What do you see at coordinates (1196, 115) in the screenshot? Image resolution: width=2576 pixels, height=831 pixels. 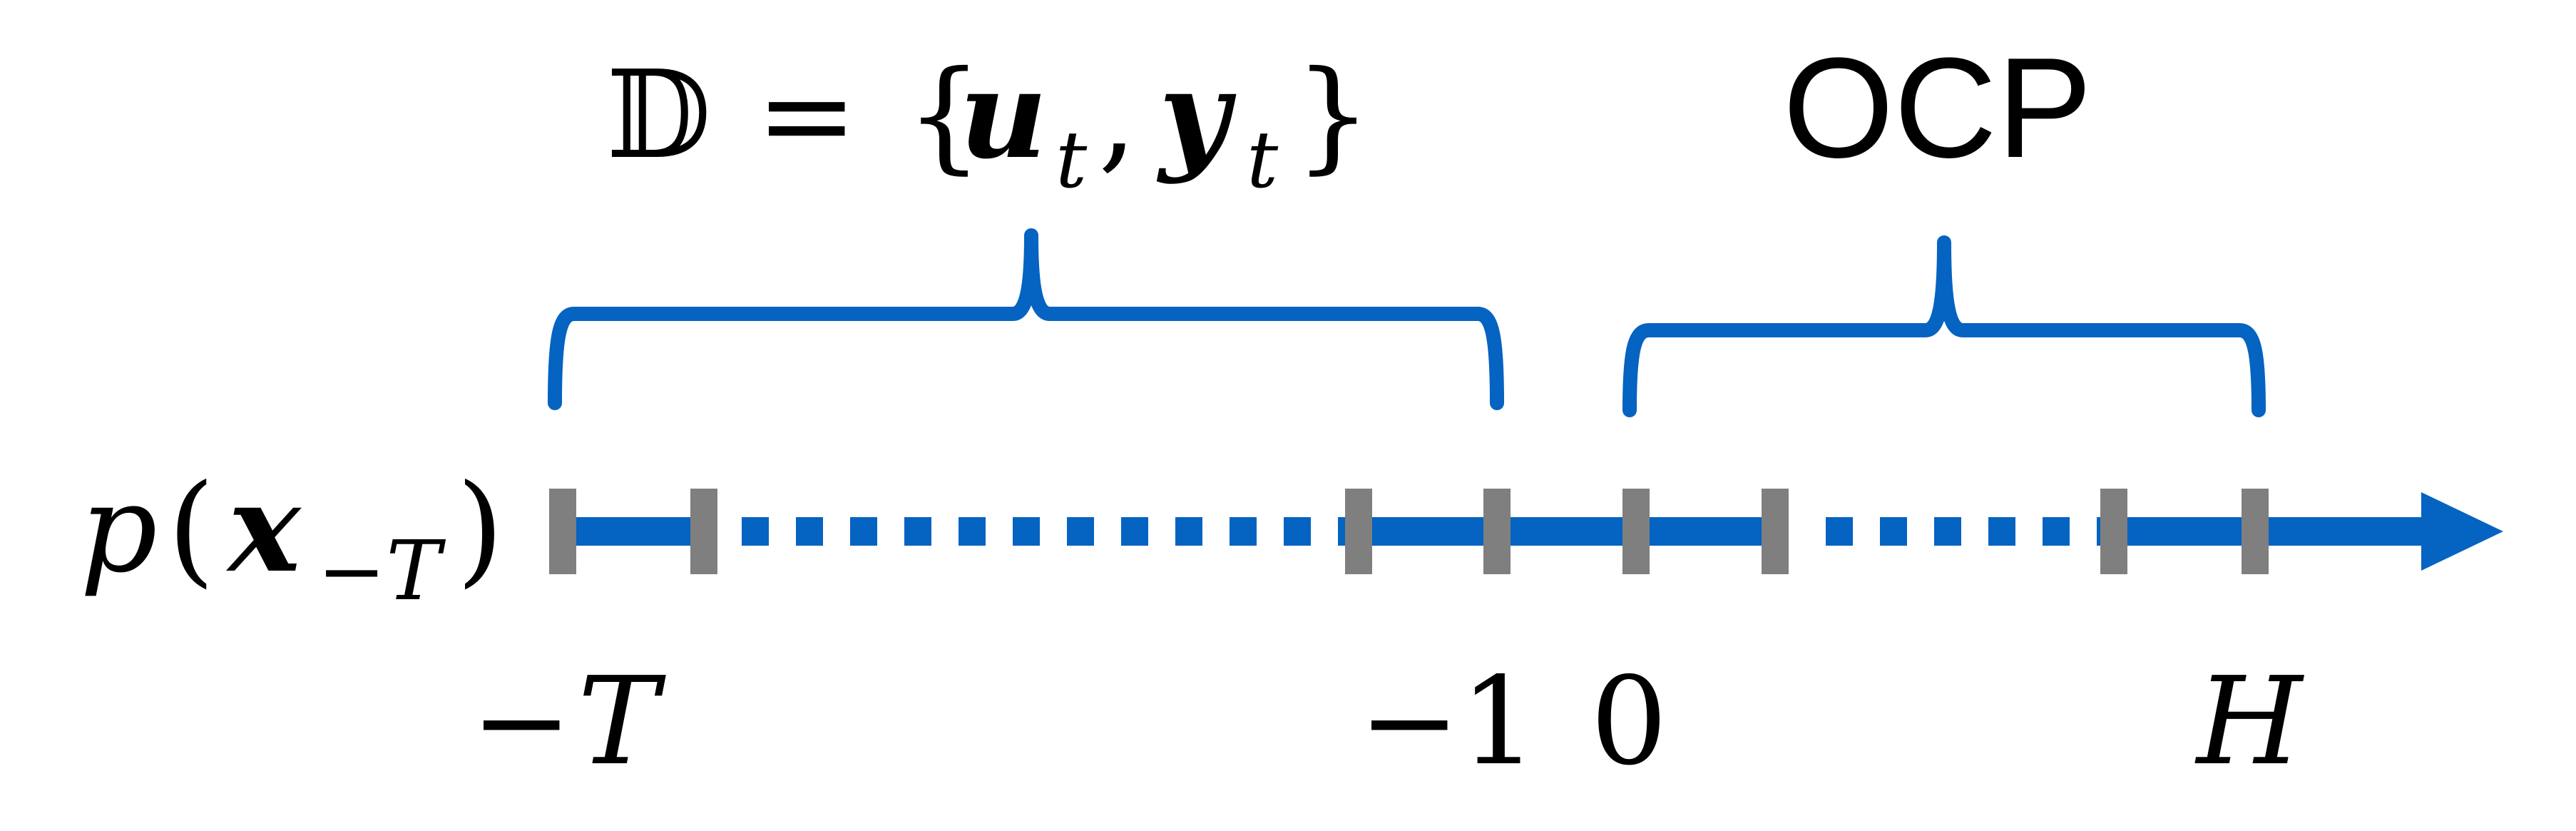 I see `dataset-y: y` at bounding box center [1196, 115].